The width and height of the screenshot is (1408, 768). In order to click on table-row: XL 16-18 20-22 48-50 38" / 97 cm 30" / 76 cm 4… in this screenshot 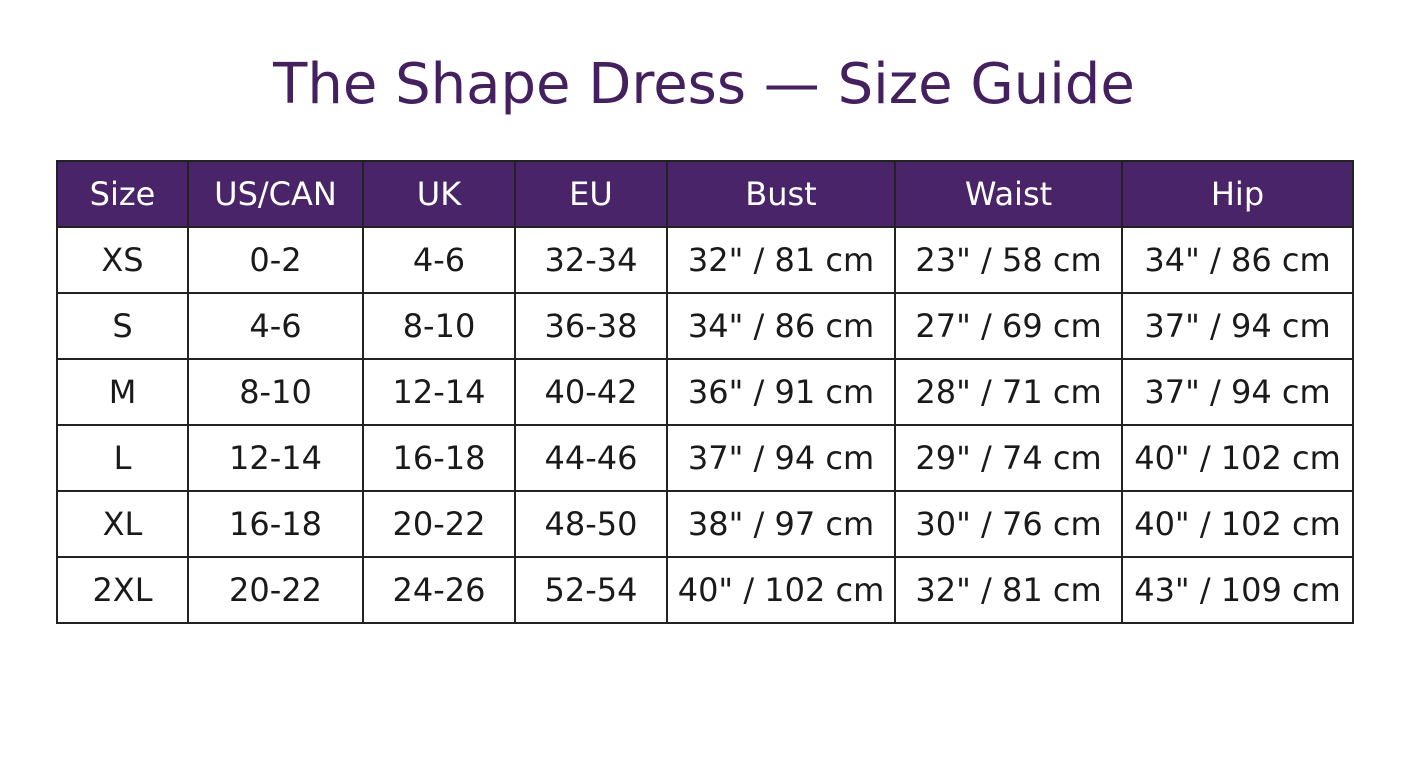, I will do `click(705, 524)`.